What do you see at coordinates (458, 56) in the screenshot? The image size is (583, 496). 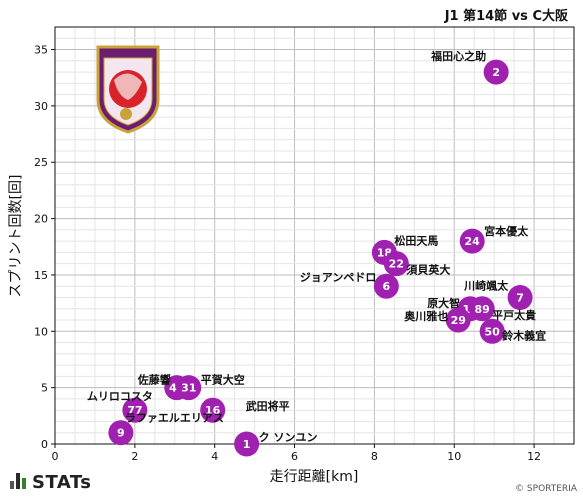 I see `data-point-name: 福田心之助` at bounding box center [458, 56].